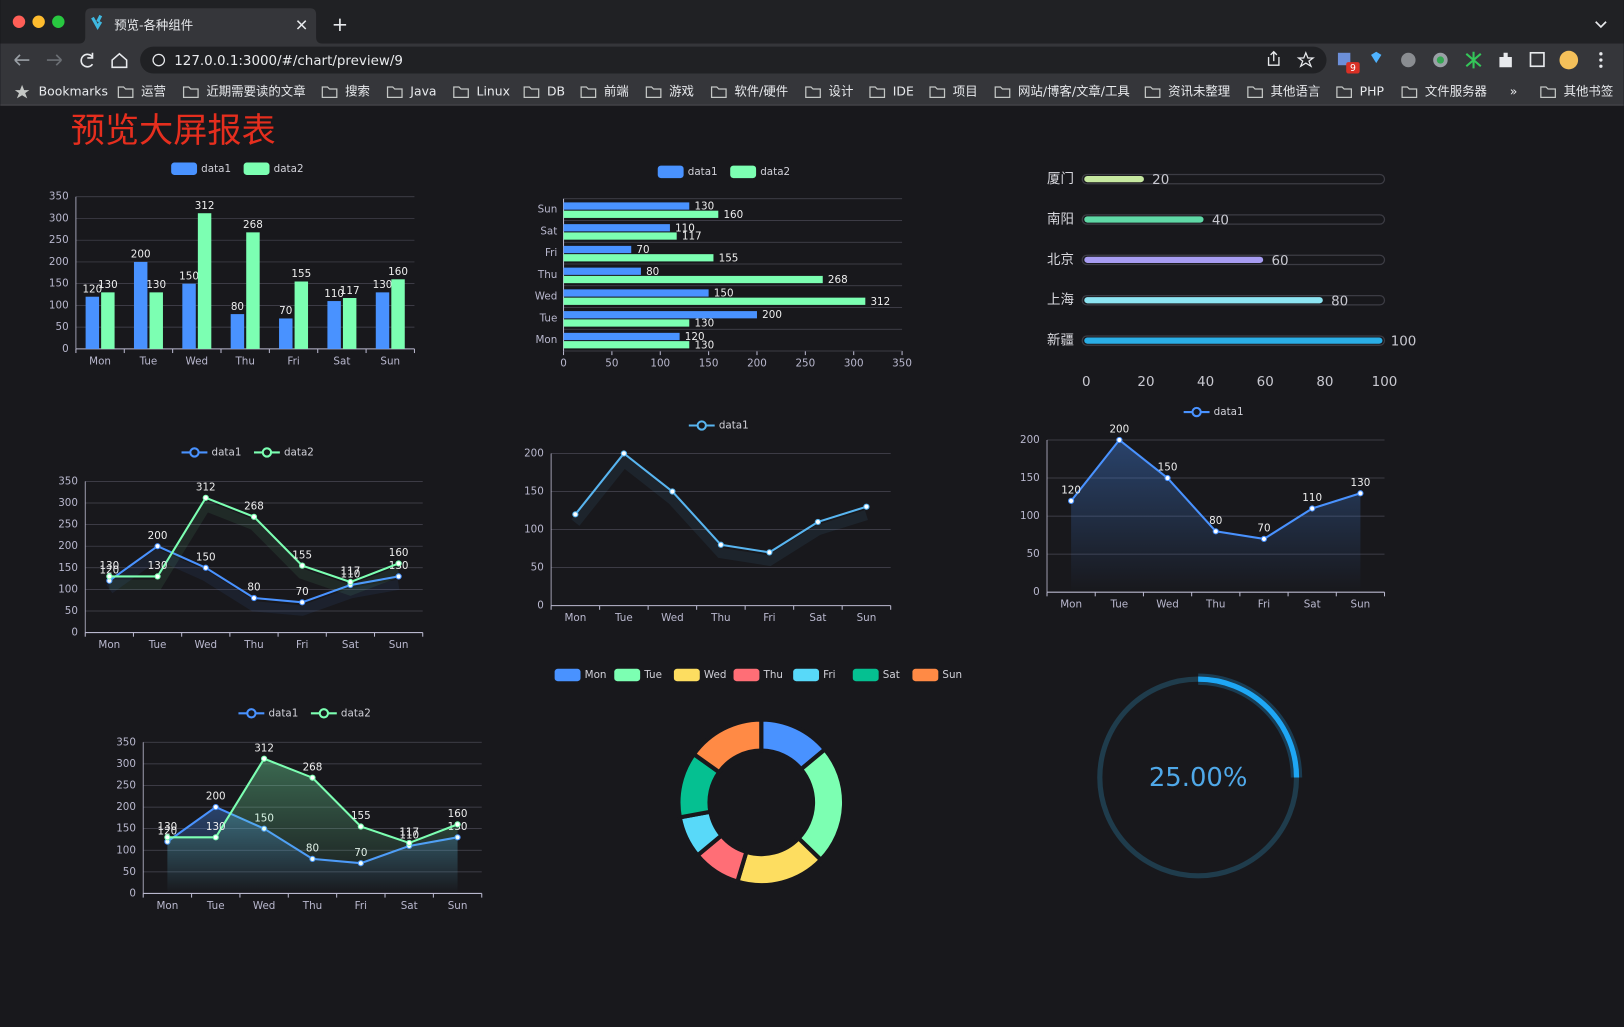  What do you see at coordinates (1174, 259) in the screenshot?
I see `progress-bar` at bounding box center [1174, 259].